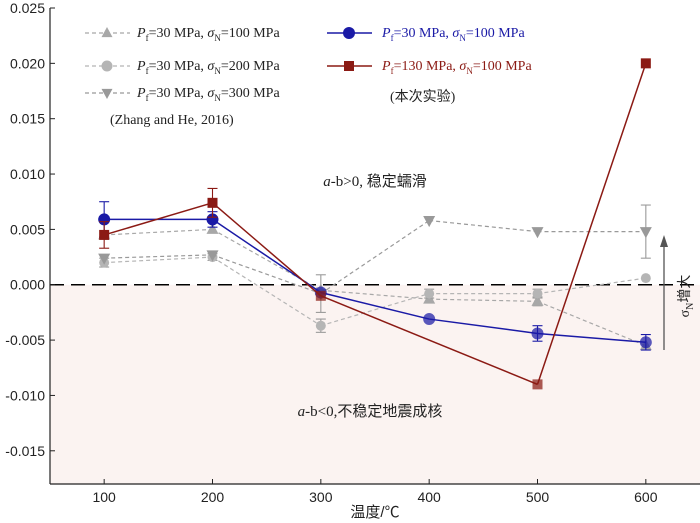  Describe the element at coordinates (172, 120) in the screenshot. I see `legend-left-source: (Zhang and He, 2016)` at that location.